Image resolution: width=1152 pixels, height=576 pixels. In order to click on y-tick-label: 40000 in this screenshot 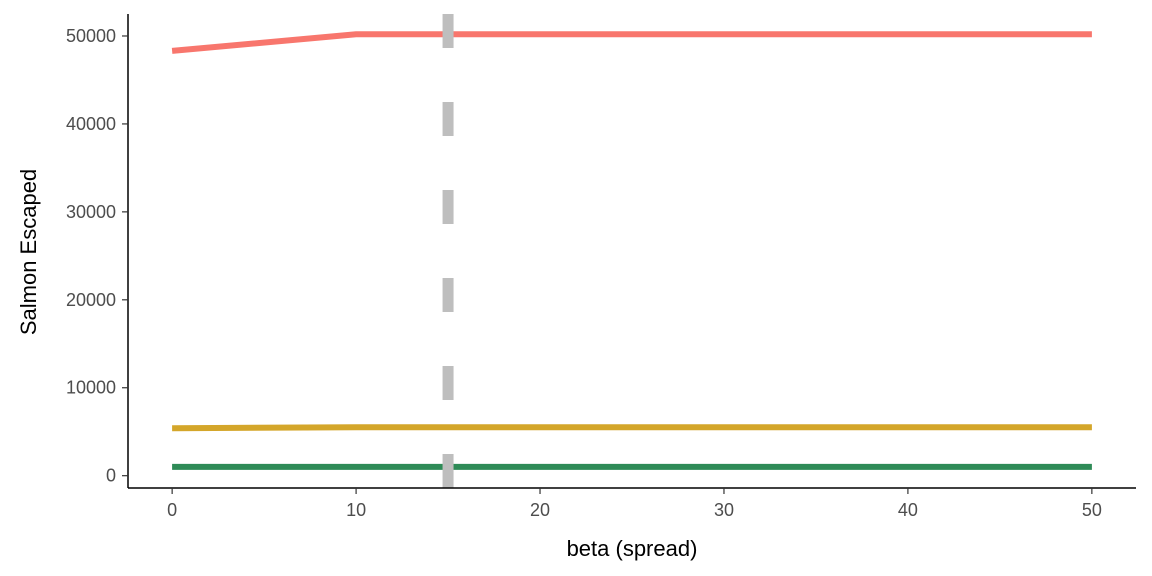, I will do `click(91, 124)`.